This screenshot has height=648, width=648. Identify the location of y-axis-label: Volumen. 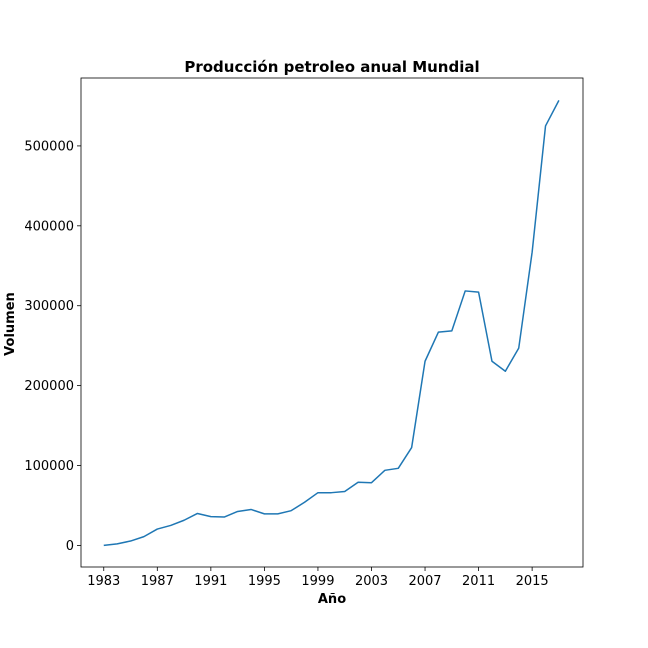
(10, 324).